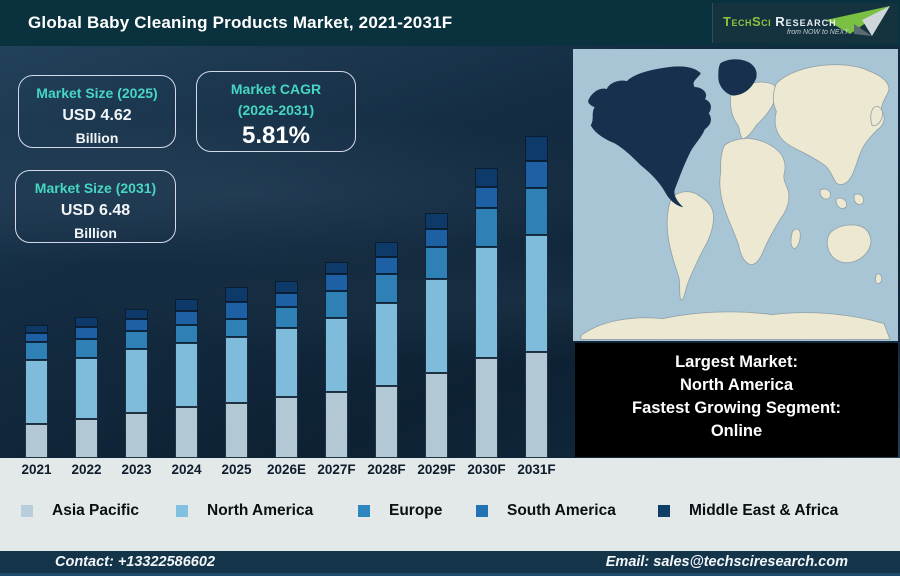 The width and height of the screenshot is (900, 576). What do you see at coordinates (97, 93) in the screenshot?
I see `stat-label: Market Size (2025)` at bounding box center [97, 93].